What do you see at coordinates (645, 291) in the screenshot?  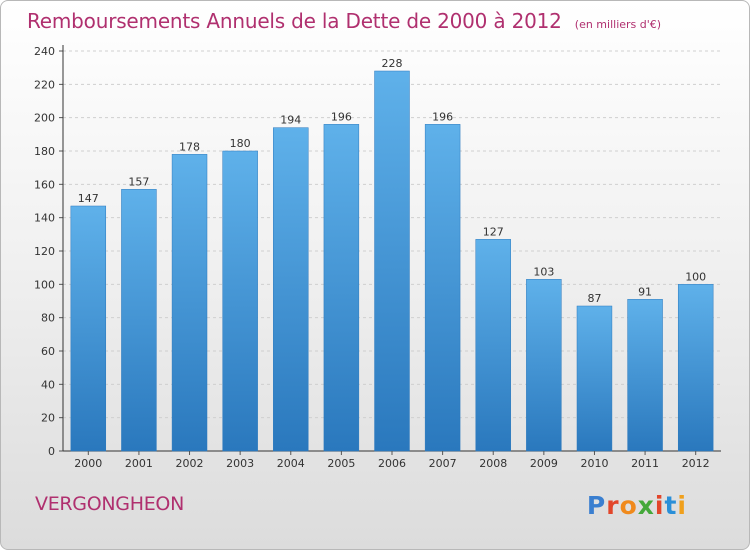 I see `bar-value-label: 91` at bounding box center [645, 291].